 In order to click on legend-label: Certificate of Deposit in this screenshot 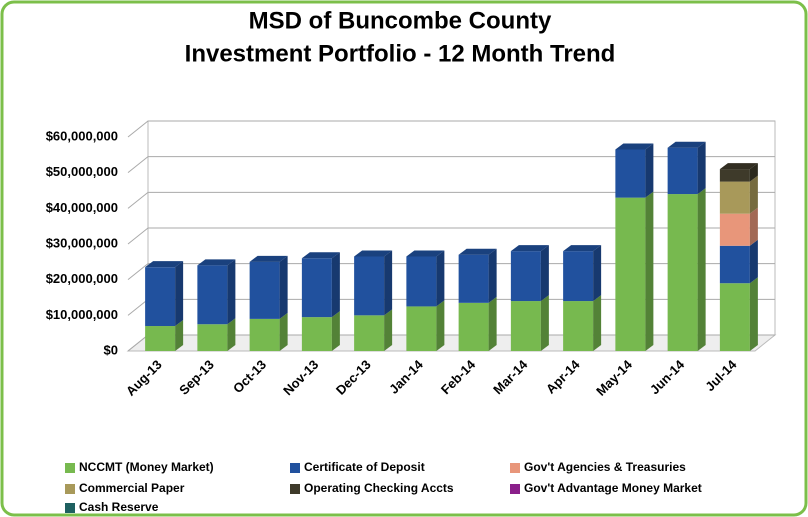, I will do `click(364, 467)`.